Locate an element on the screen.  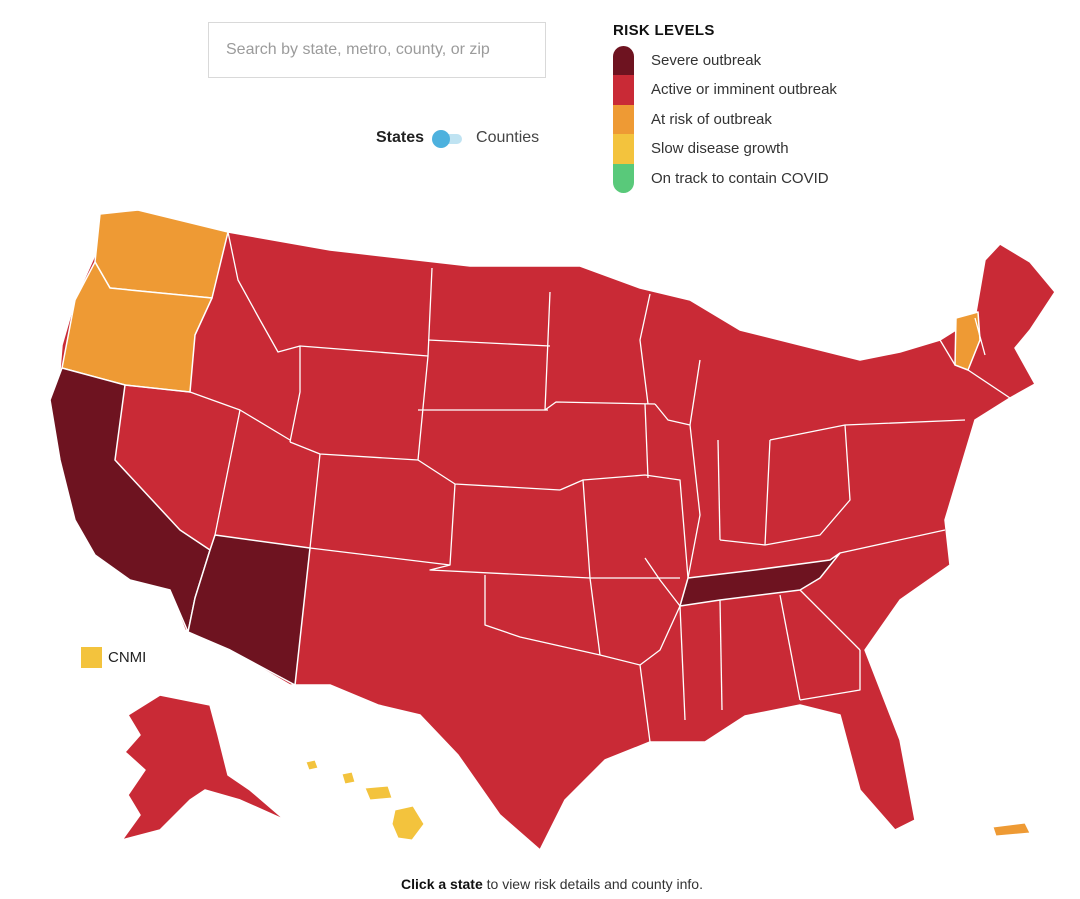
legend-swatch-severe is located at coordinates (623, 61).